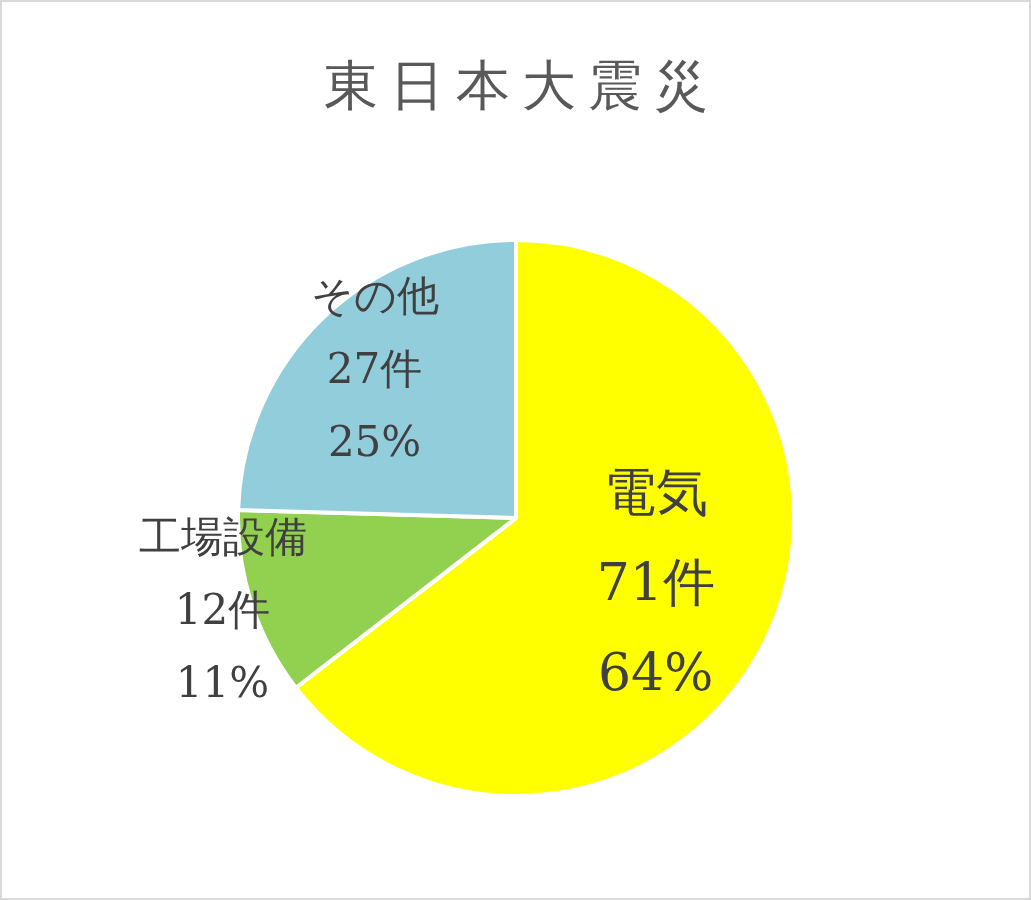  Describe the element at coordinates (374, 296) in the screenshot. I see `slice-label: その他` at that location.